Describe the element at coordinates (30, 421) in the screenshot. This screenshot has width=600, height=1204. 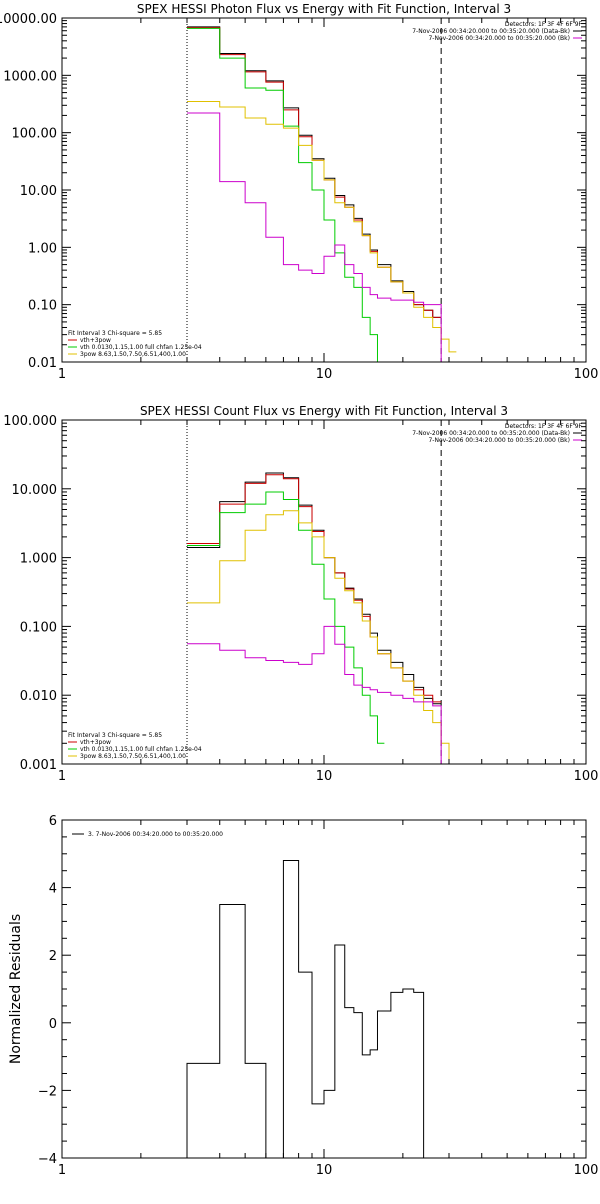
I see `y-tick-label: 100.000` at that location.